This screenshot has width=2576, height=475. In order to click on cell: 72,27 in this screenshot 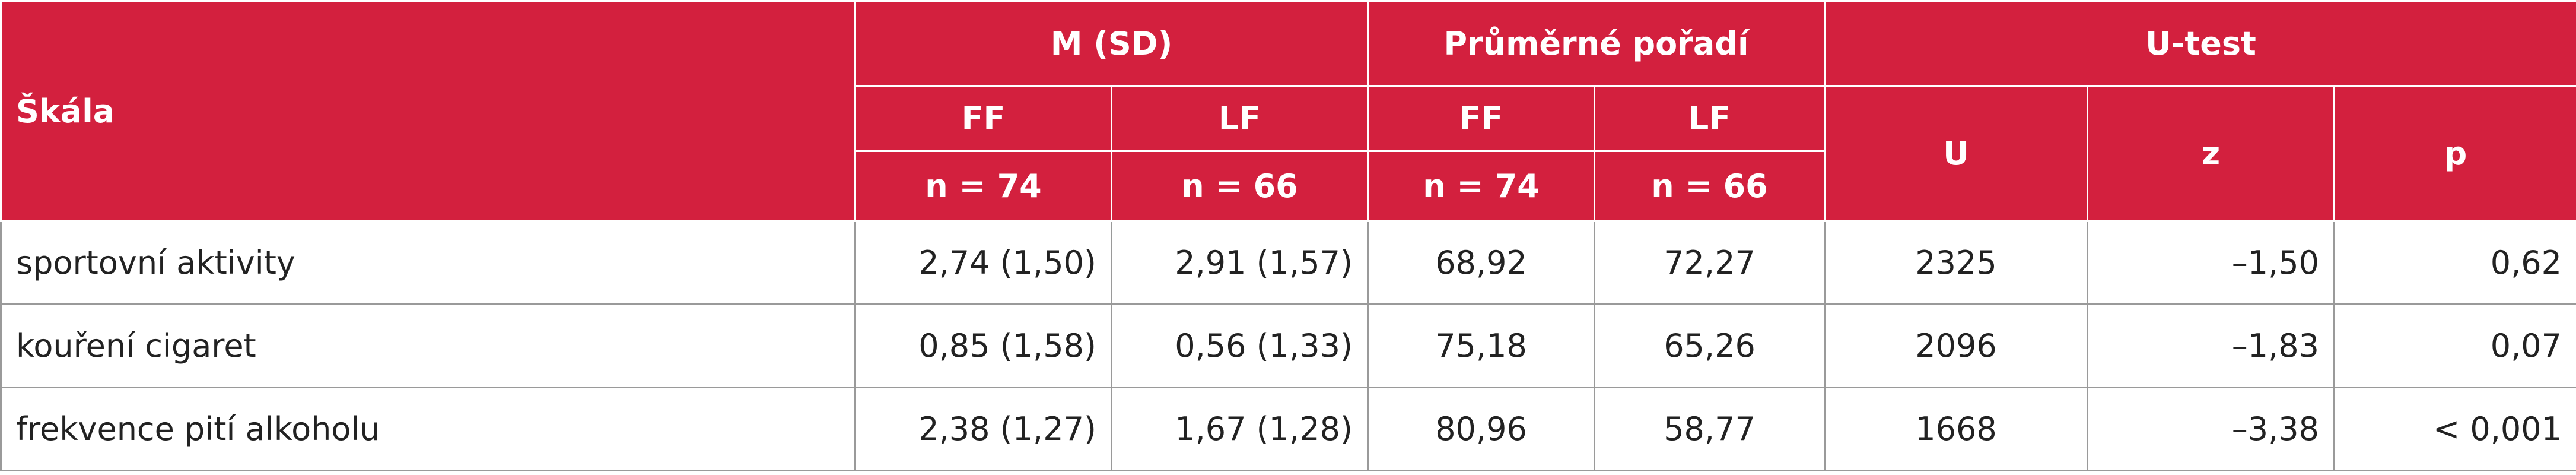, I will do `click(1710, 262)`.